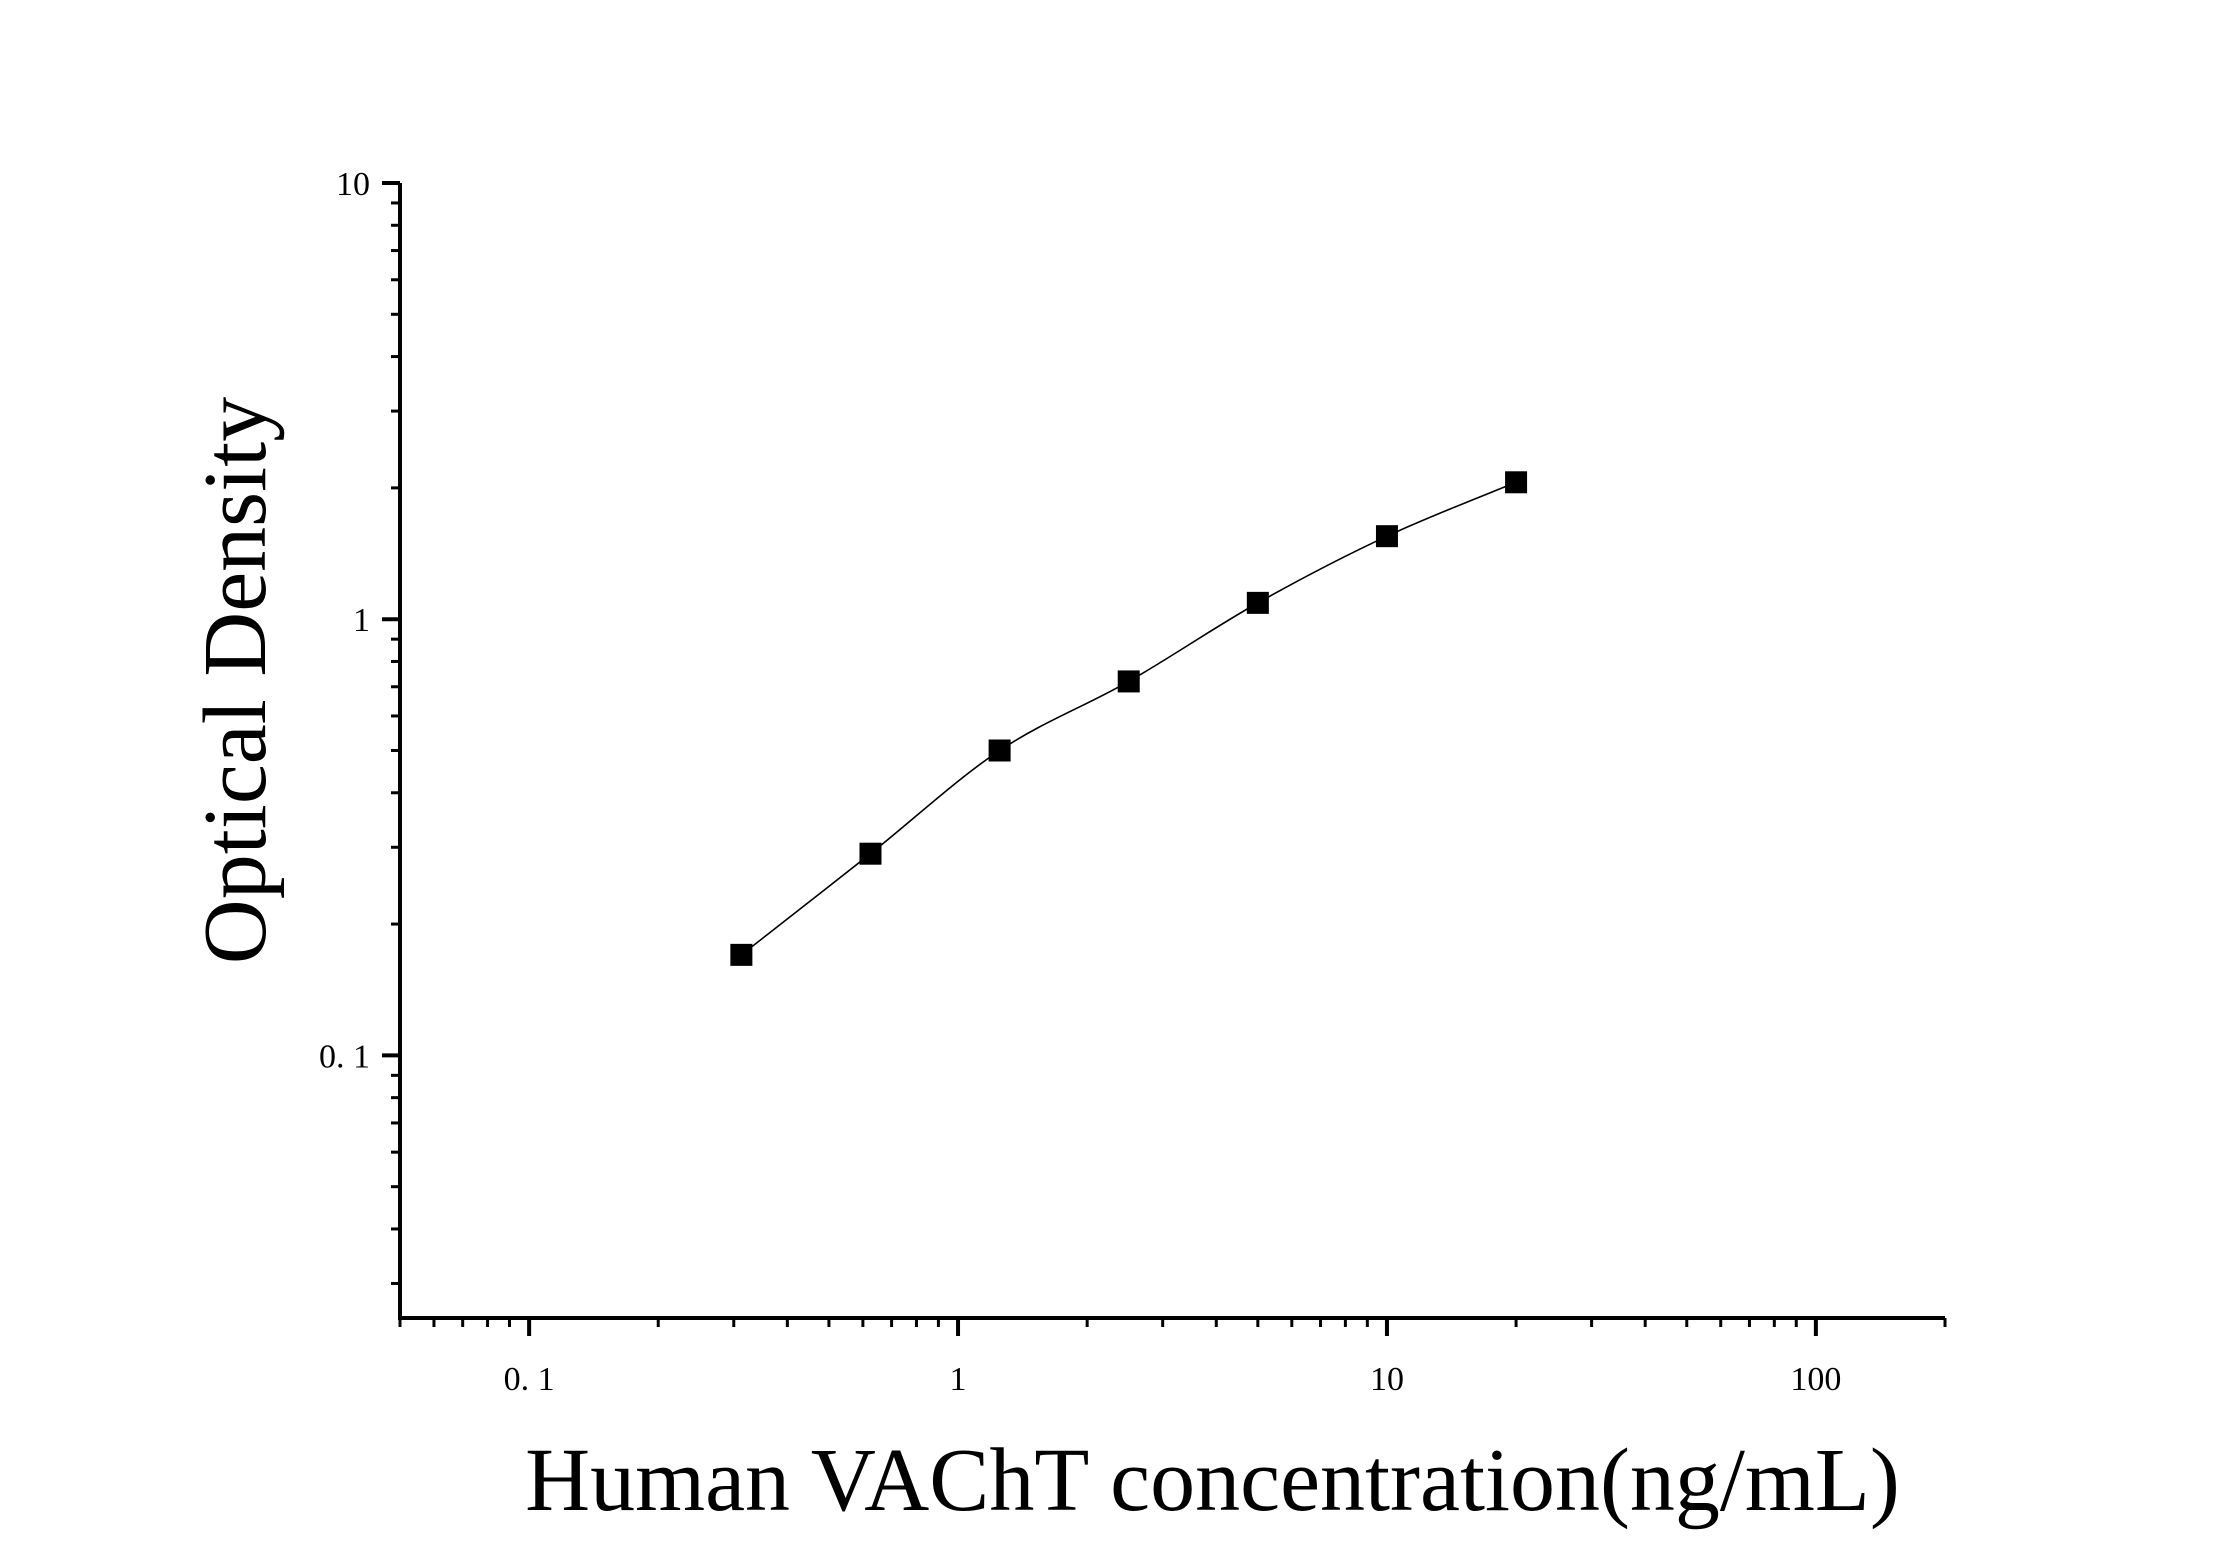 This screenshot has width=2231, height=1559. Describe the element at coordinates (353, 184) in the screenshot. I see `y-tick-label: 10` at that location.